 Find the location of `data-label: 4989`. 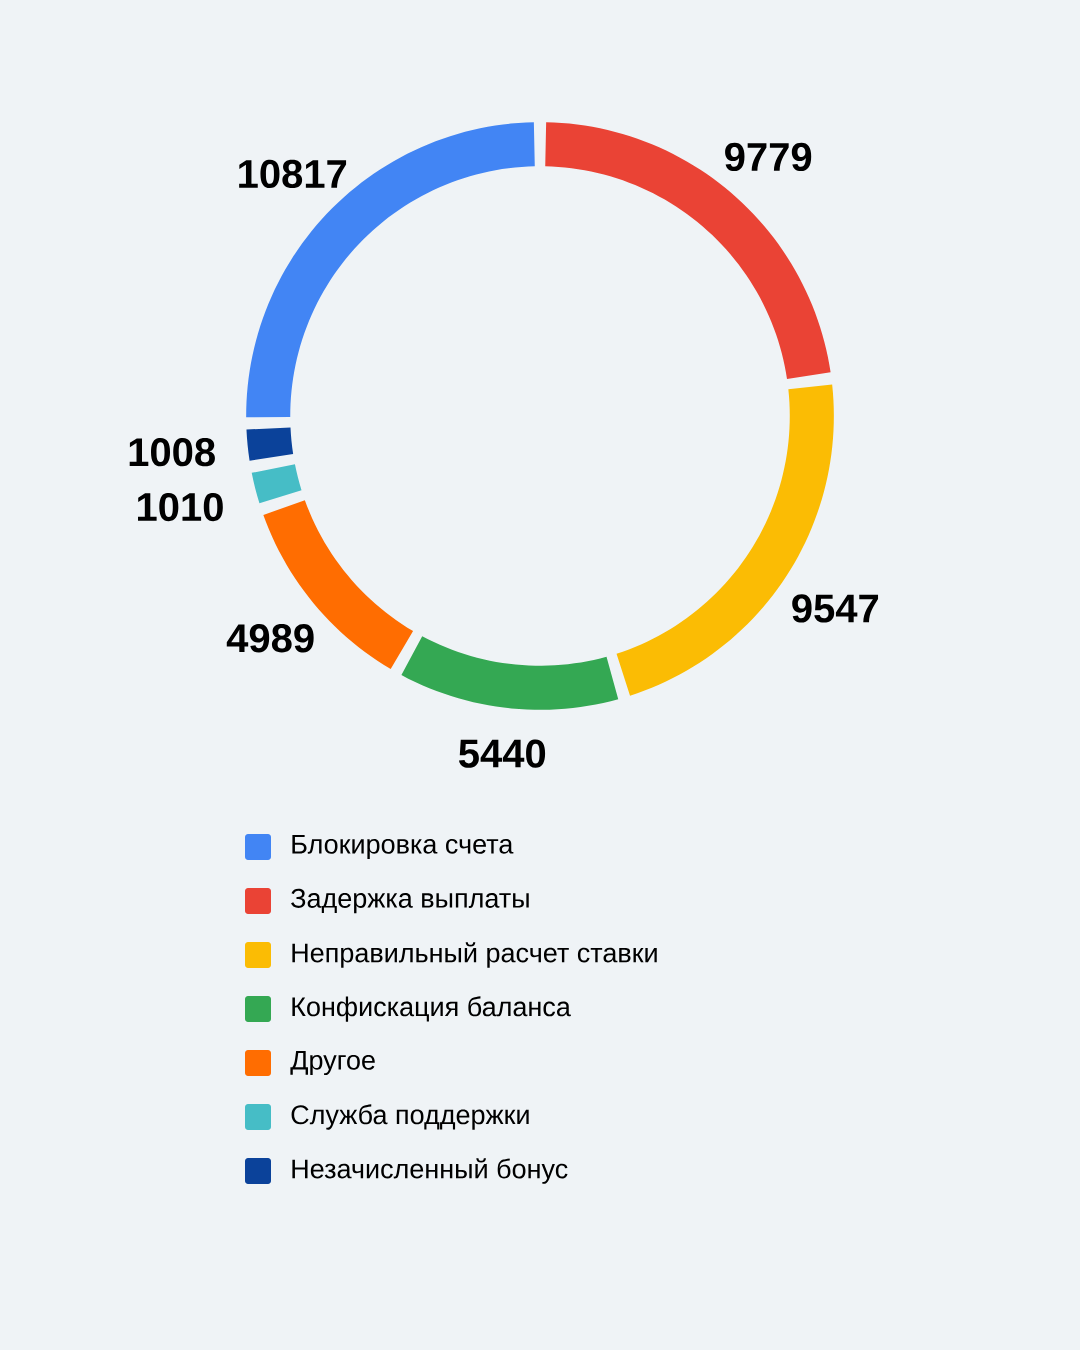

data-label: 4989 is located at coordinates (270, 638).